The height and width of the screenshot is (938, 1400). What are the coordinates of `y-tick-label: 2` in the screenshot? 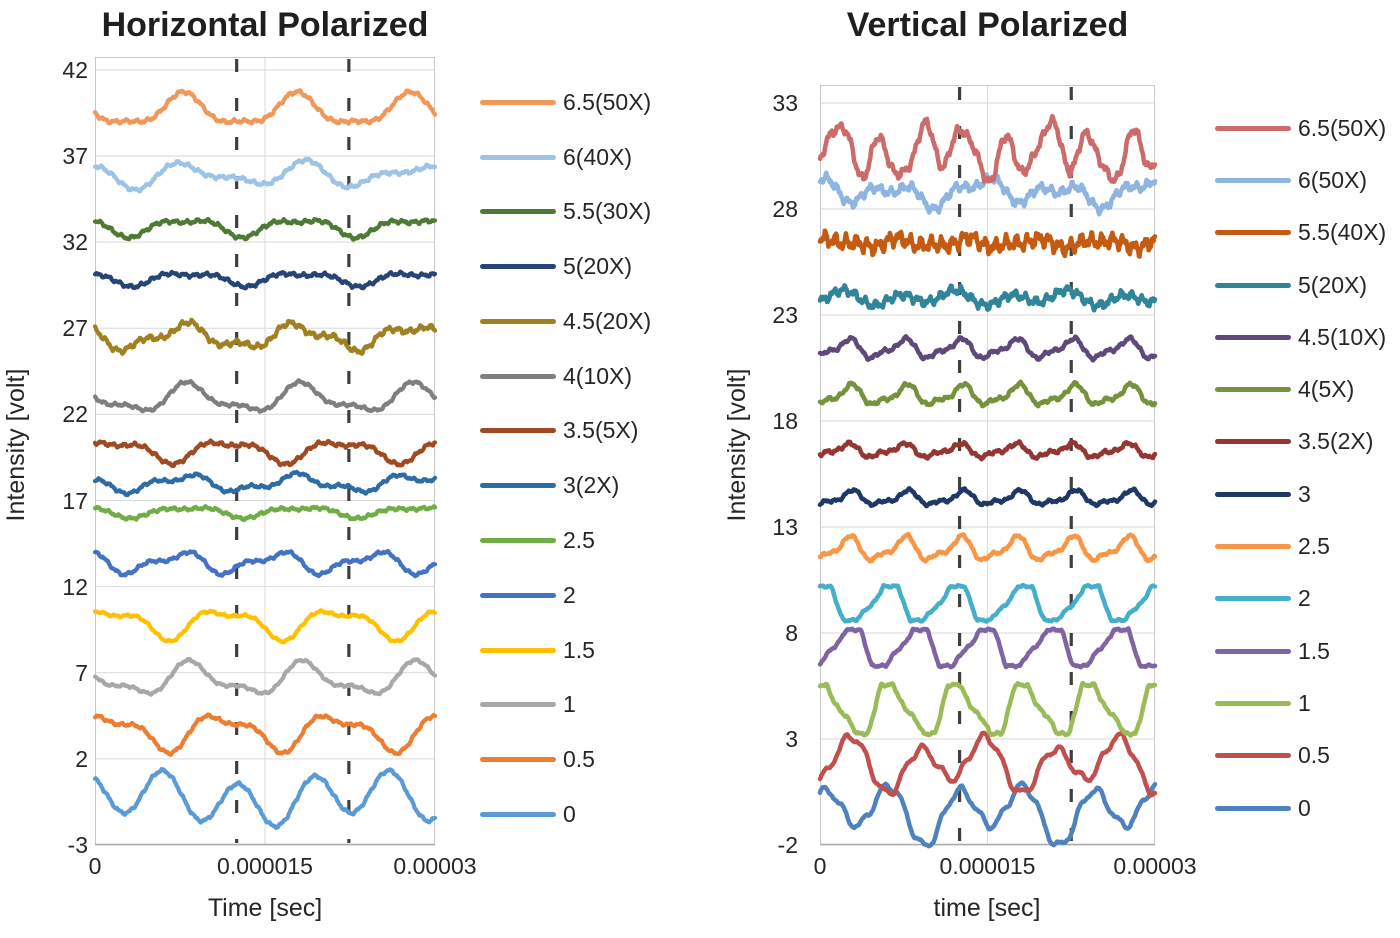 It's located at (81, 758).